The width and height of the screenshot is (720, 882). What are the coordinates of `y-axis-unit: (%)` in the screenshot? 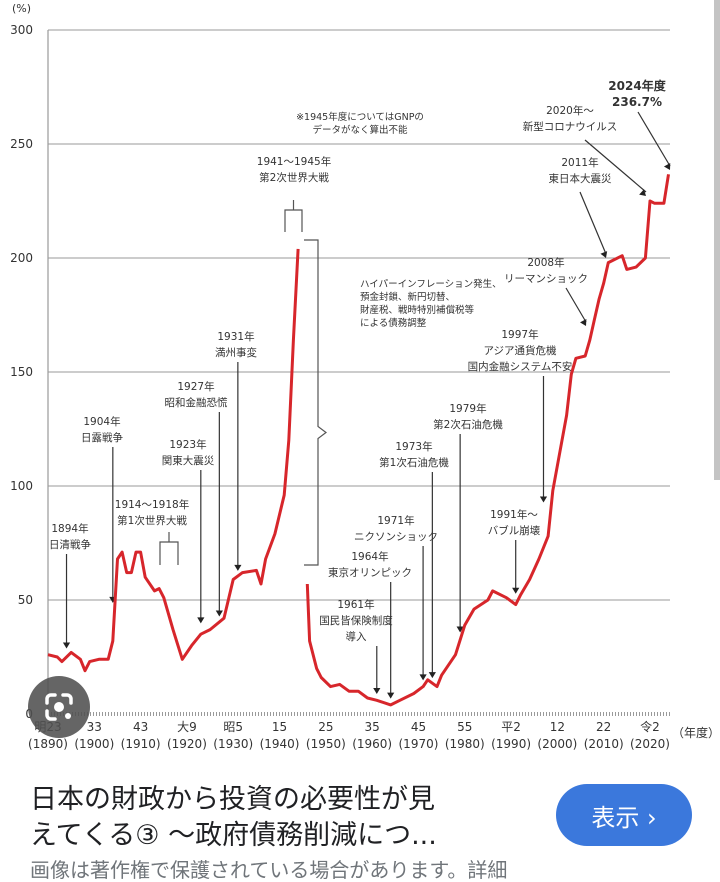 It's located at (21, 8).